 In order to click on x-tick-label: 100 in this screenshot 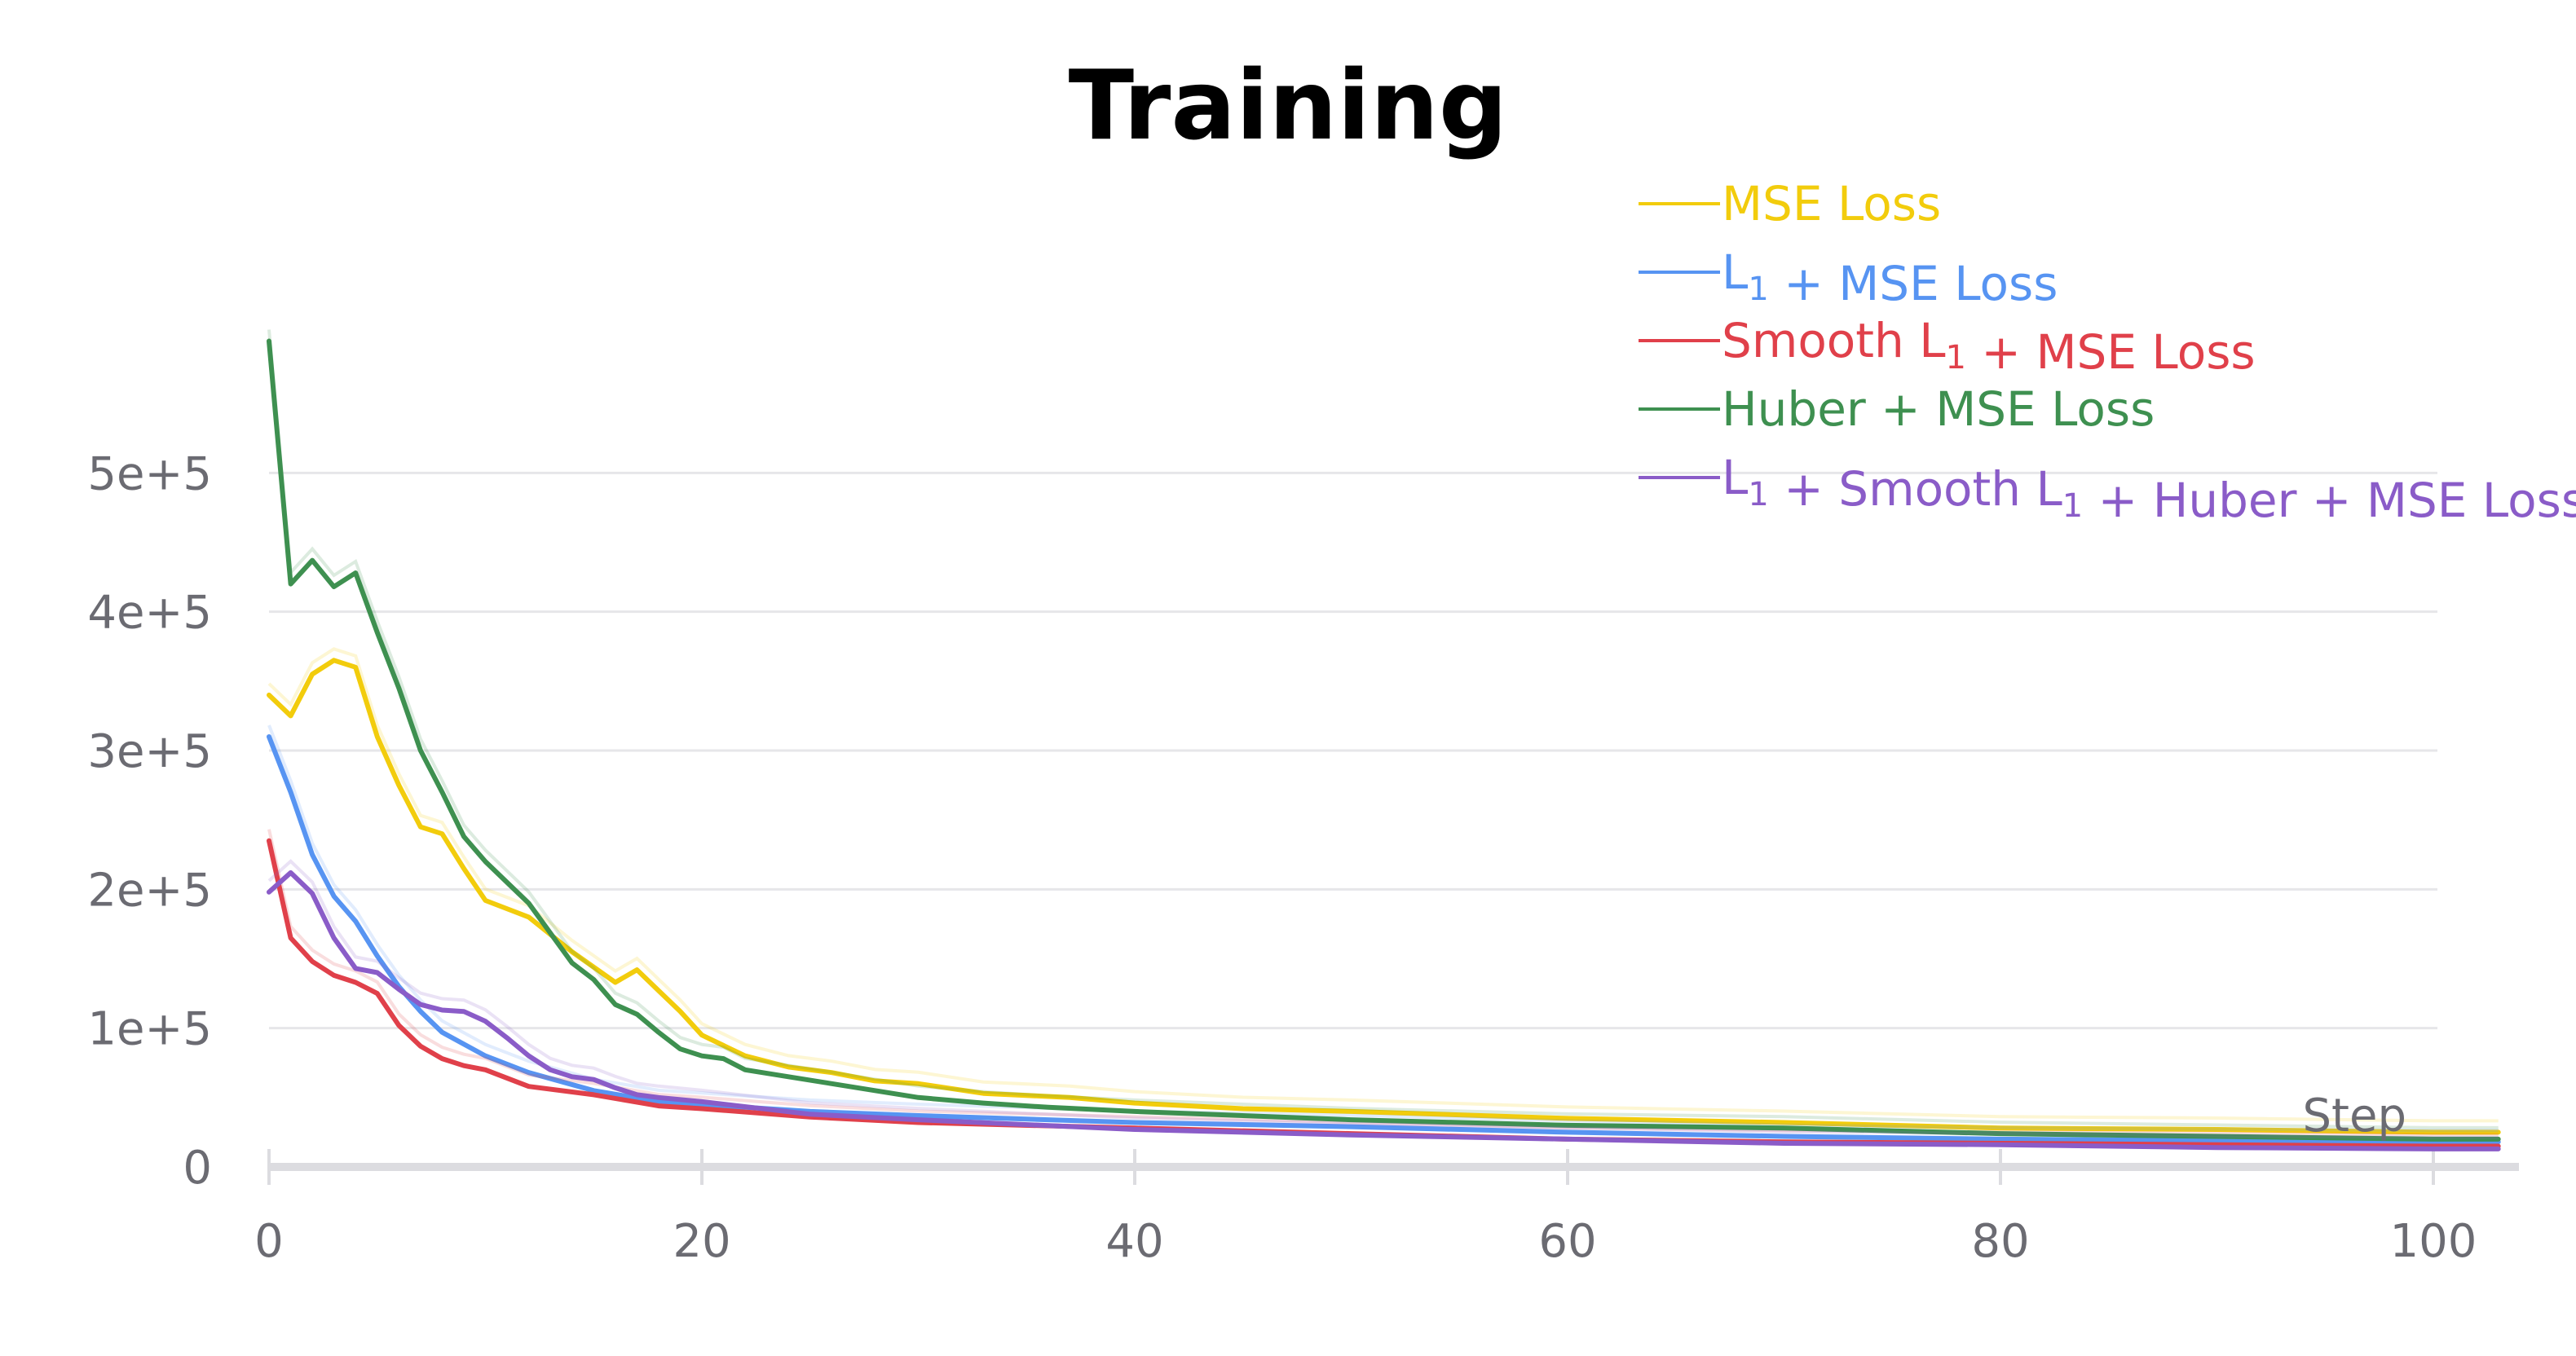, I will do `click(2433, 1241)`.